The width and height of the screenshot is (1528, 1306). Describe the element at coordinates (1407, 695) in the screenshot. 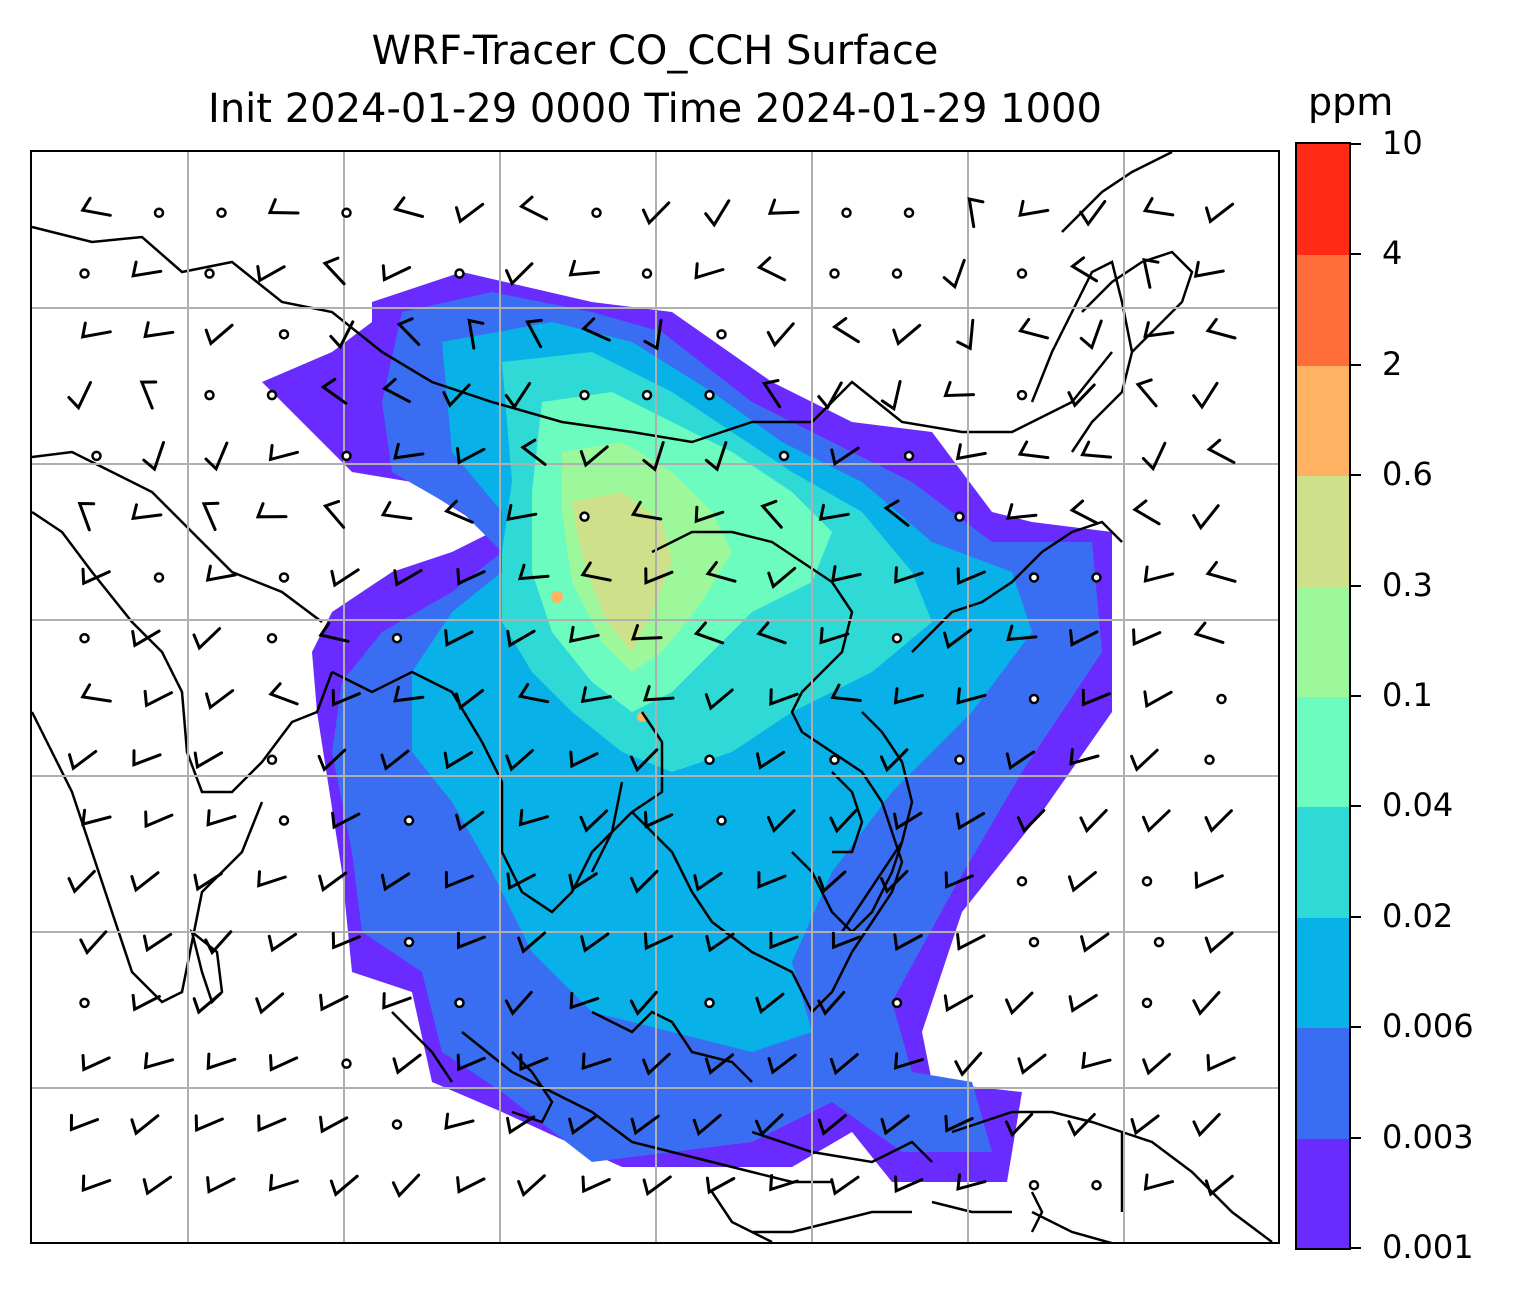

I see `colorbar-tick-label: 0.1` at that location.